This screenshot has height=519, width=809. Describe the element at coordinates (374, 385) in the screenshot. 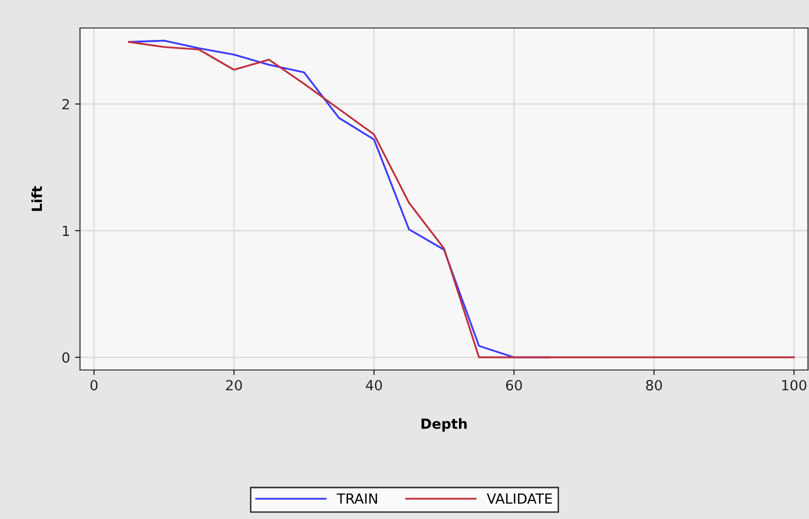

I see `x-tick-label: 40` at that location.